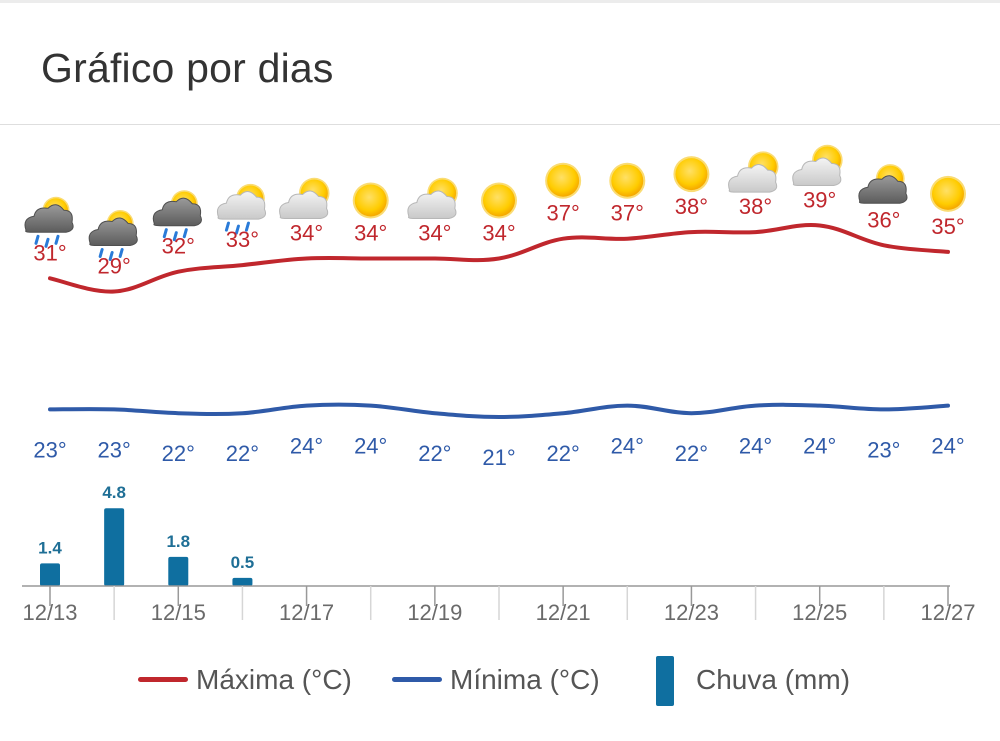 The height and width of the screenshot is (741, 1000). I want to click on legend-rain-swatch, so click(665, 681).